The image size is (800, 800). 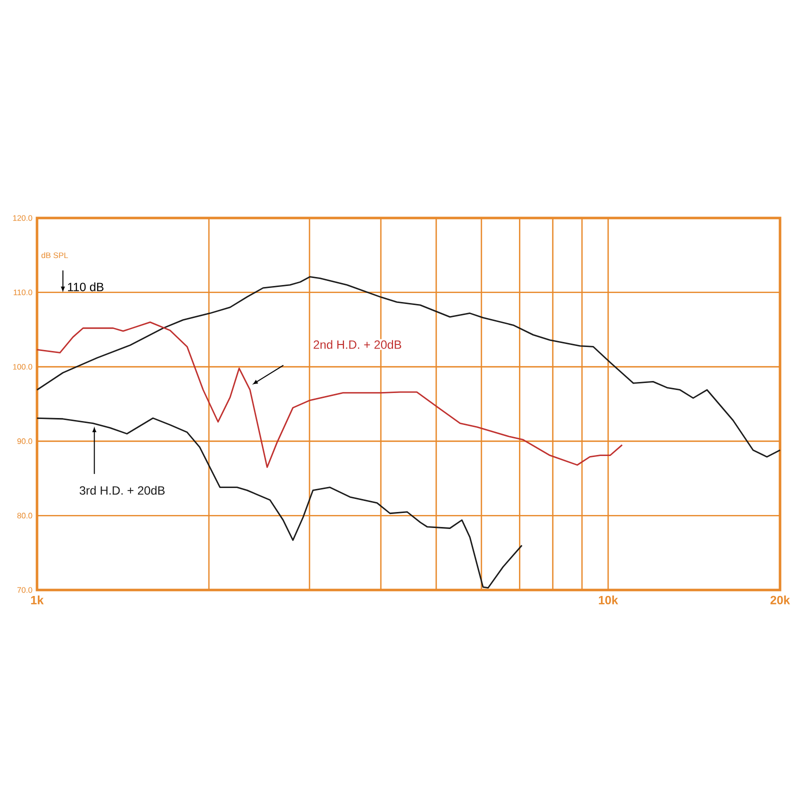 I want to click on text: 3rd H.D. + 20dB, so click(x=122, y=490).